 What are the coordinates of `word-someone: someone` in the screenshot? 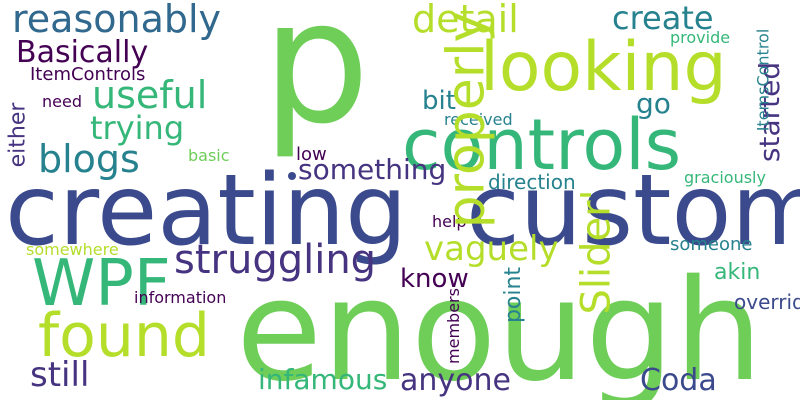 It's located at (711, 244).